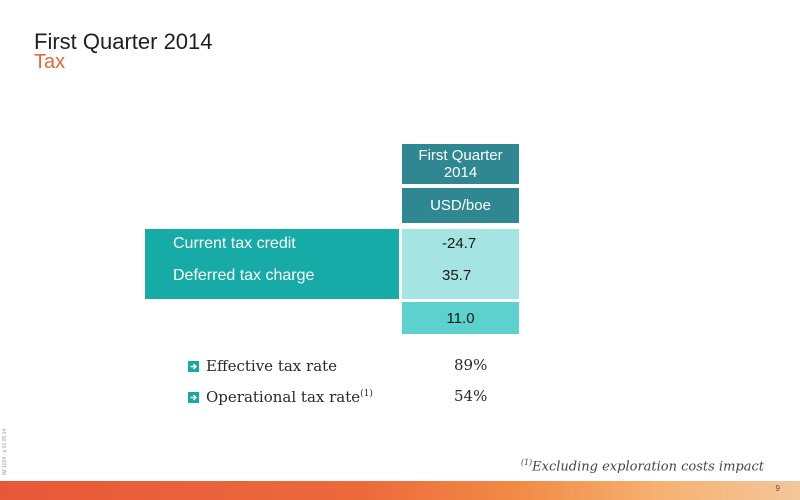 The width and height of the screenshot is (800, 500). I want to click on bottom-decorative-bar, so click(400, 490).